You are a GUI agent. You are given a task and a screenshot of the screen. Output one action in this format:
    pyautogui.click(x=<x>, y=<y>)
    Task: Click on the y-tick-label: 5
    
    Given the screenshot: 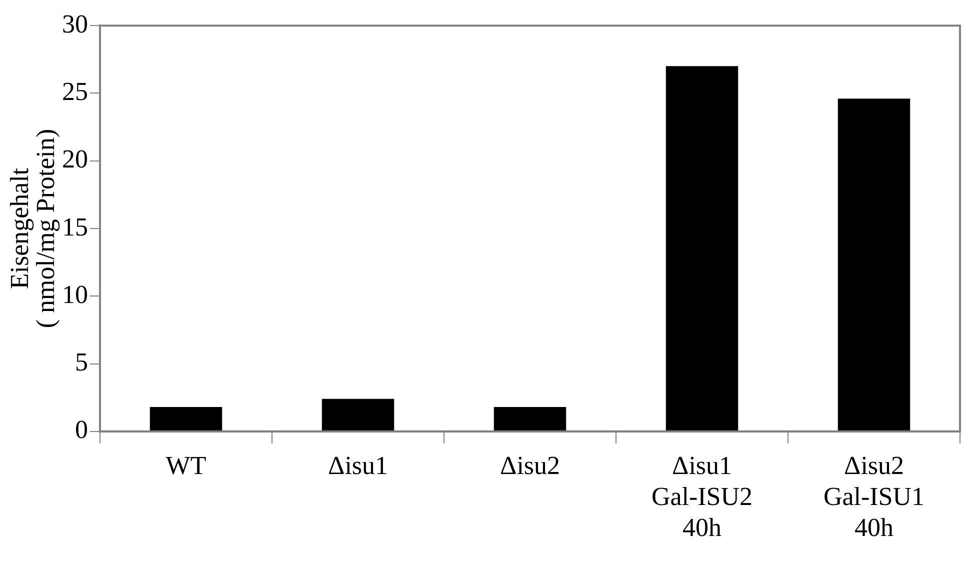 What is the action you would take?
    pyautogui.click(x=81, y=362)
    